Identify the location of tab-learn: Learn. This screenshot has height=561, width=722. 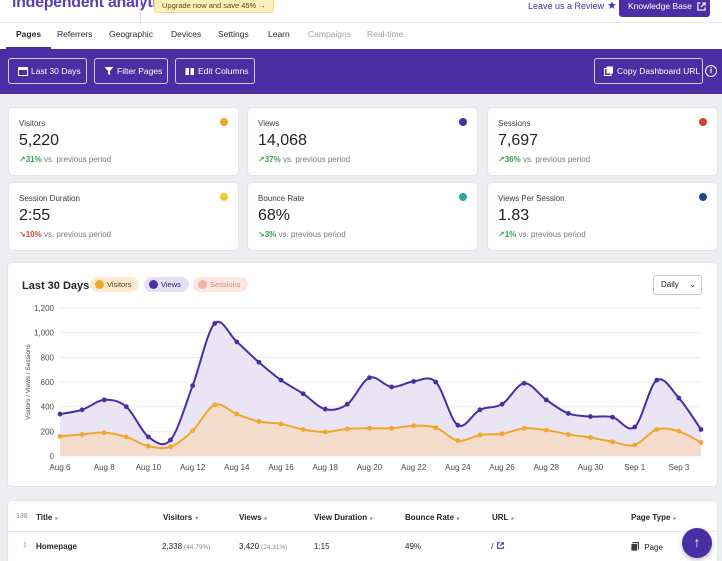
(279, 34).